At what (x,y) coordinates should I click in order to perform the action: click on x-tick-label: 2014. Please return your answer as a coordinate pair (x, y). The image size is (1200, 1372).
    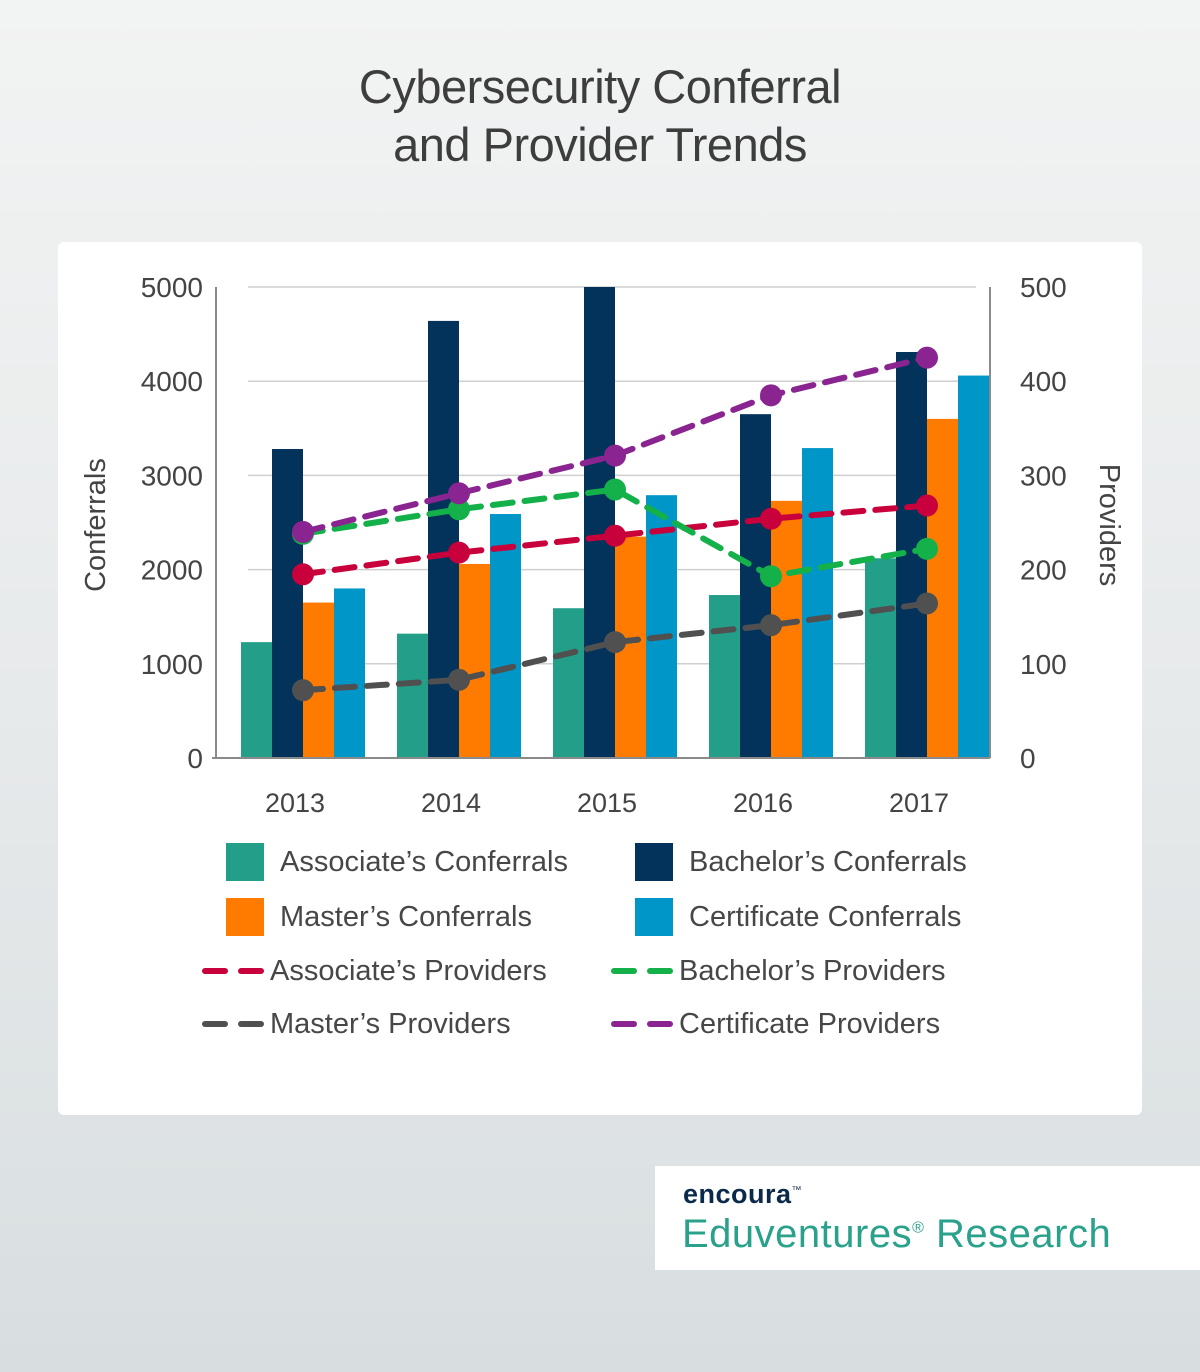
    Looking at the image, I should click on (451, 803).